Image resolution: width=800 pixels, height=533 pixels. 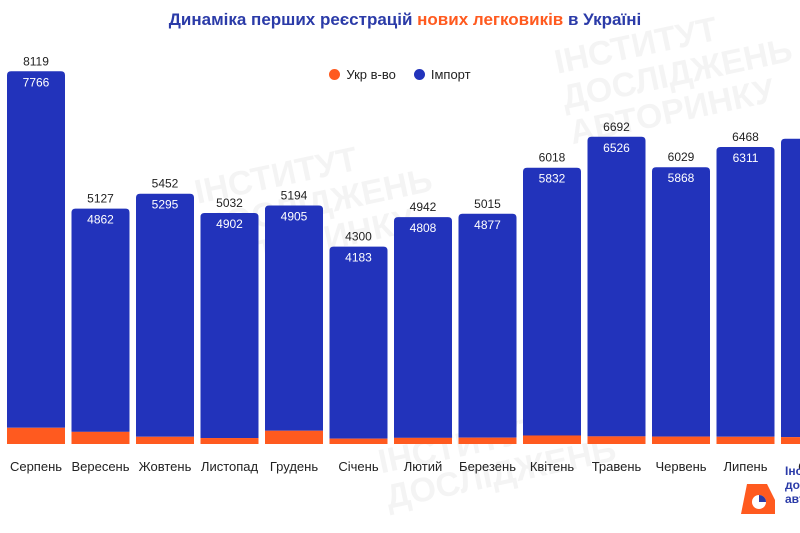 What do you see at coordinates (745, 137) in the screenshot?
I see `total-label: 6468` at bounding box center [745, 137].